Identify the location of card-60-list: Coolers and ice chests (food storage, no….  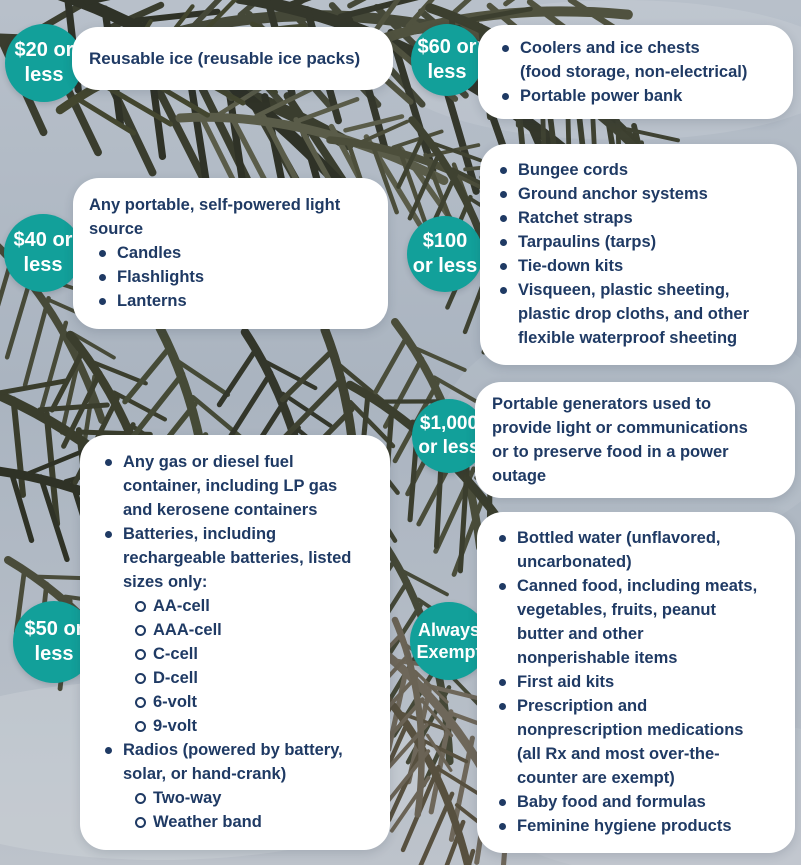
(637, 72).